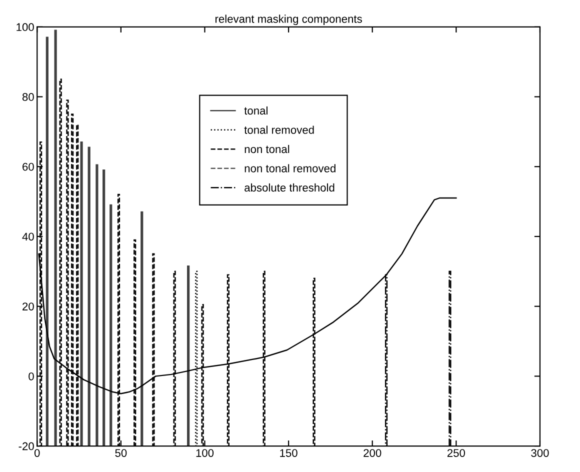 The height and width of the screenshot is (472, 580). Describe the element at coordinates (28, 236) in the screenshot. I see `y-tick-label: 40` at that location.